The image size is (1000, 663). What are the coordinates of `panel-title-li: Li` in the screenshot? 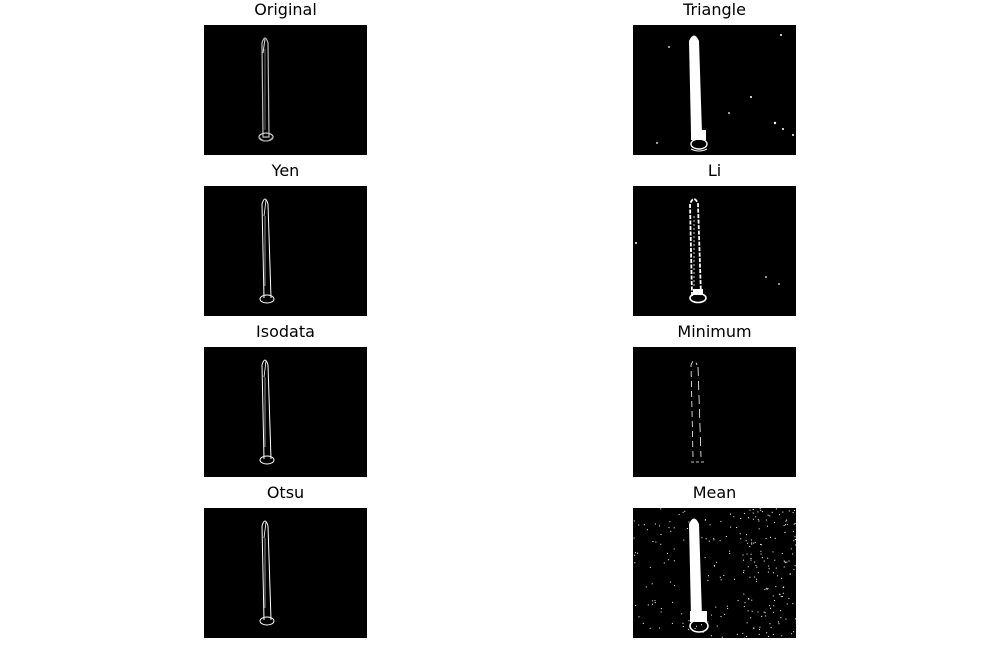 It's located at (714, 170).